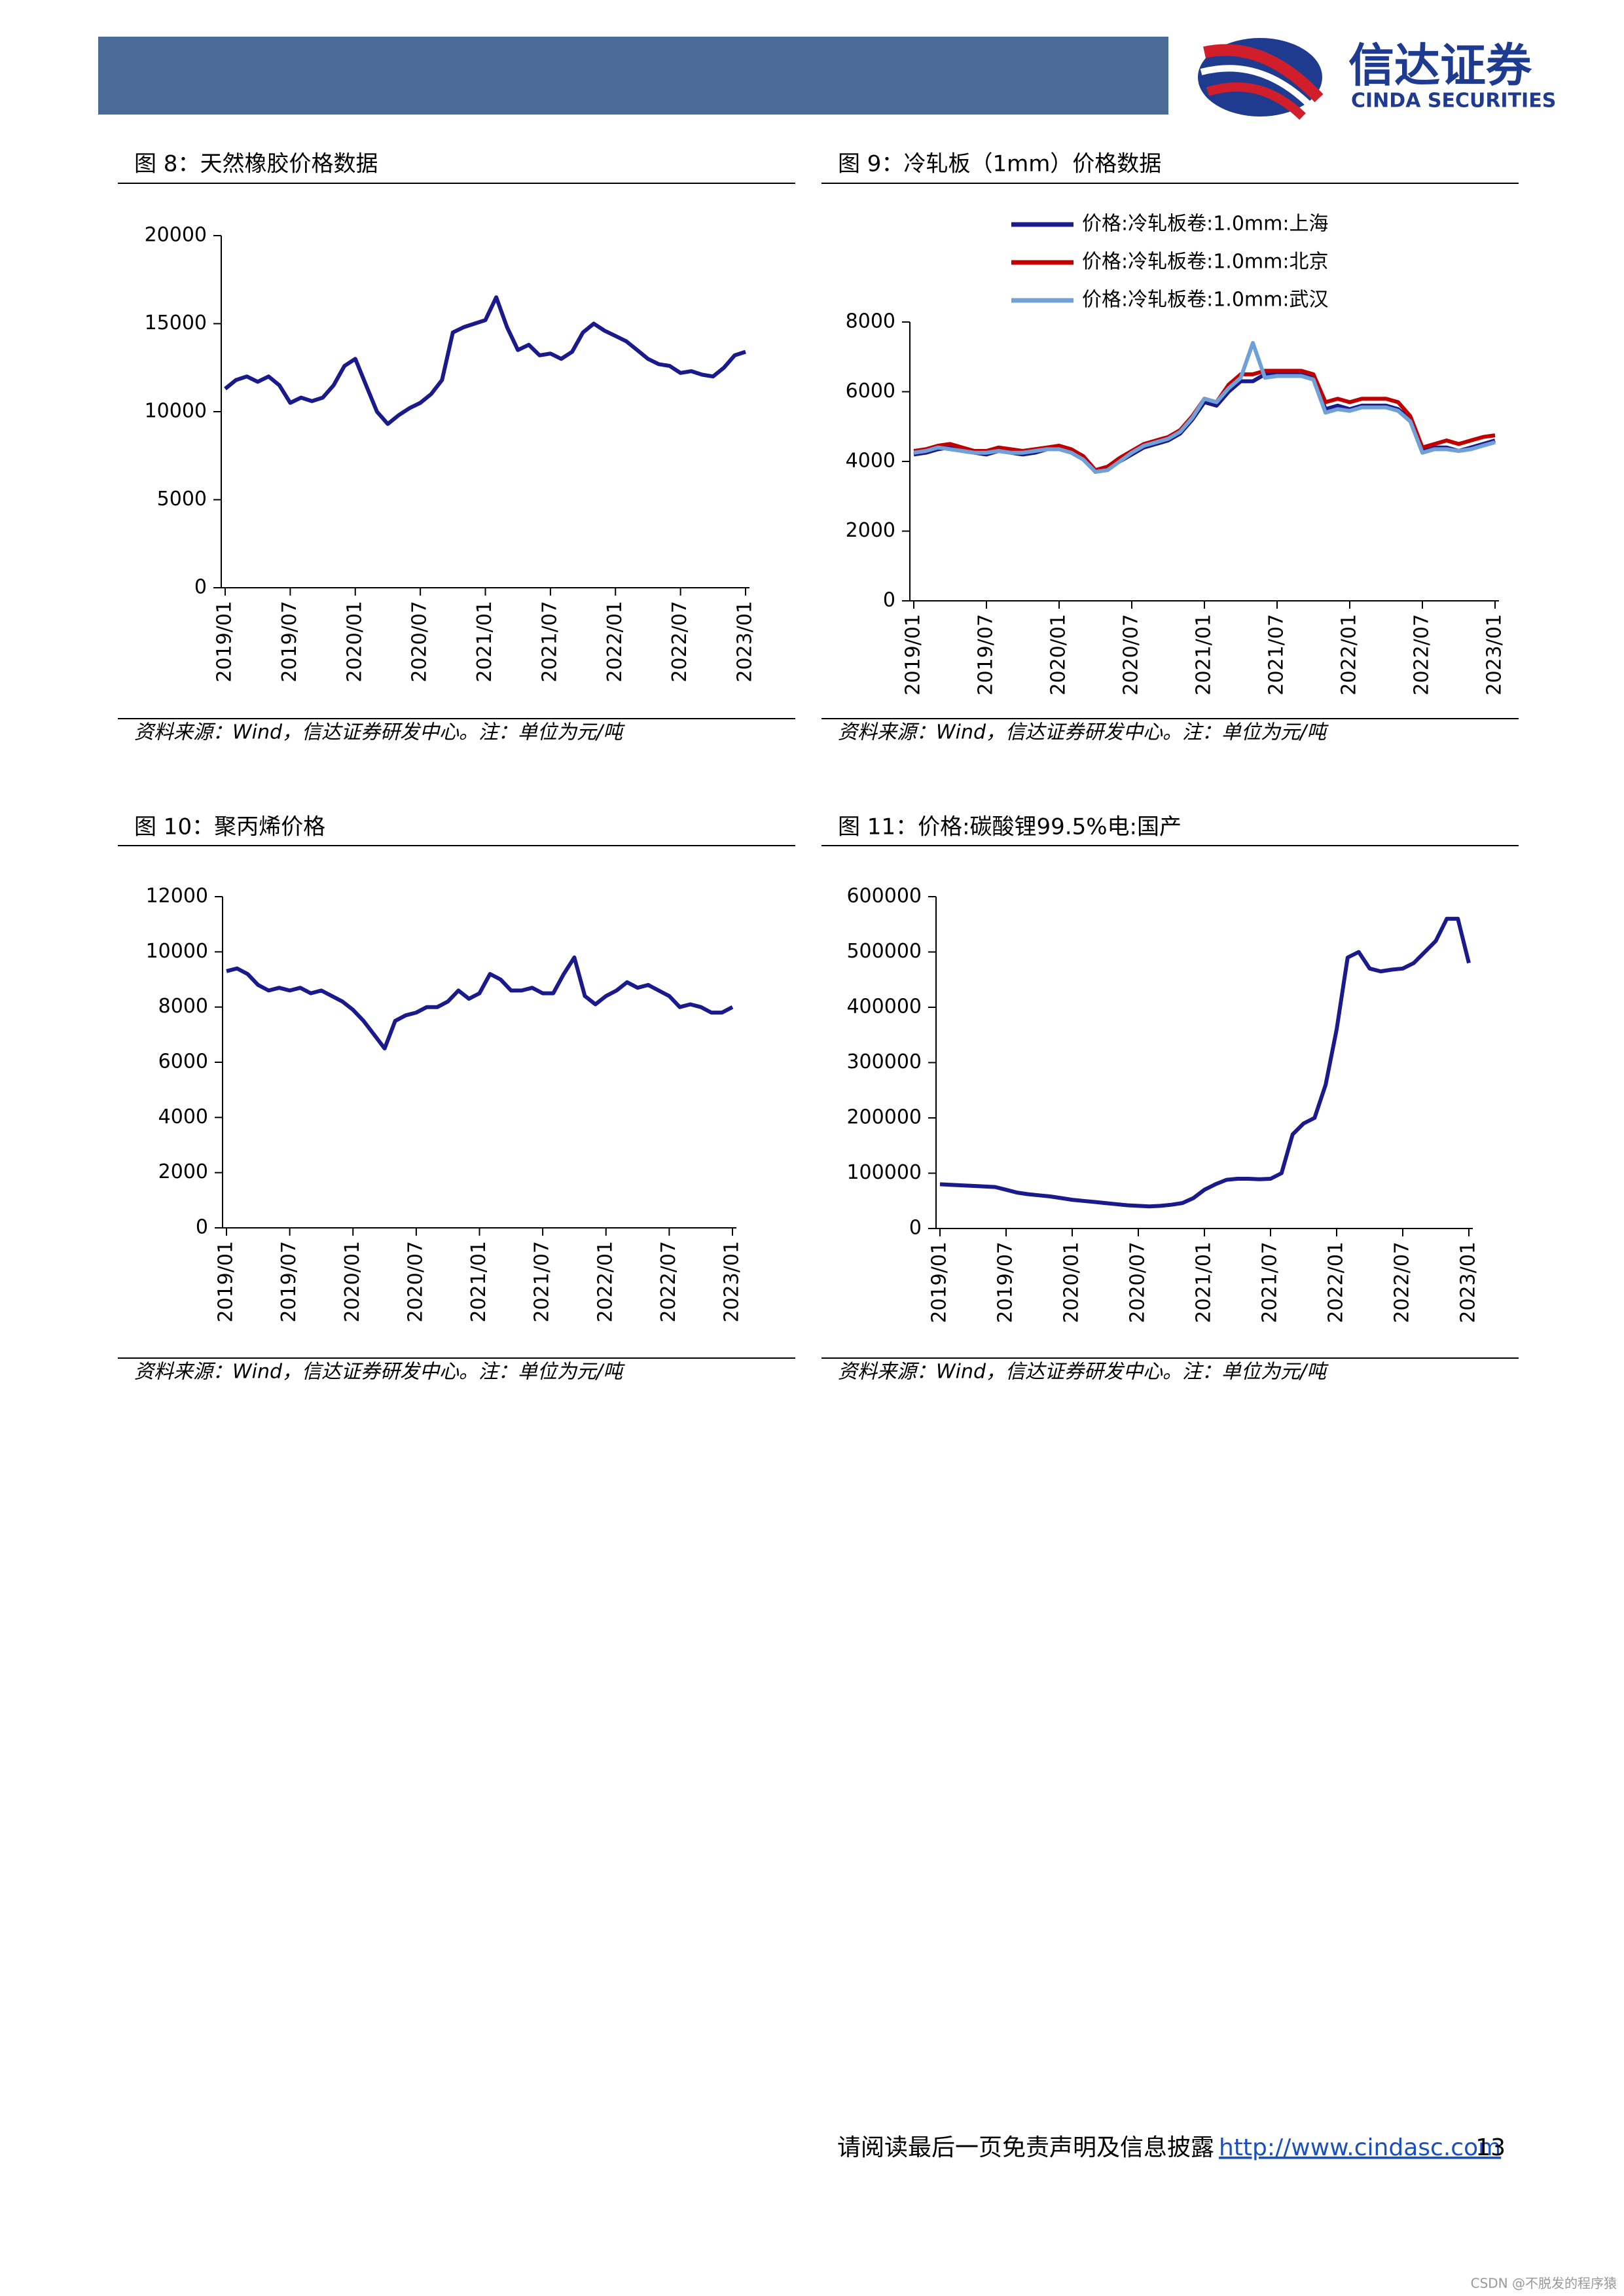  I want to click on y-tick-label: 15000, so click(176, 323).